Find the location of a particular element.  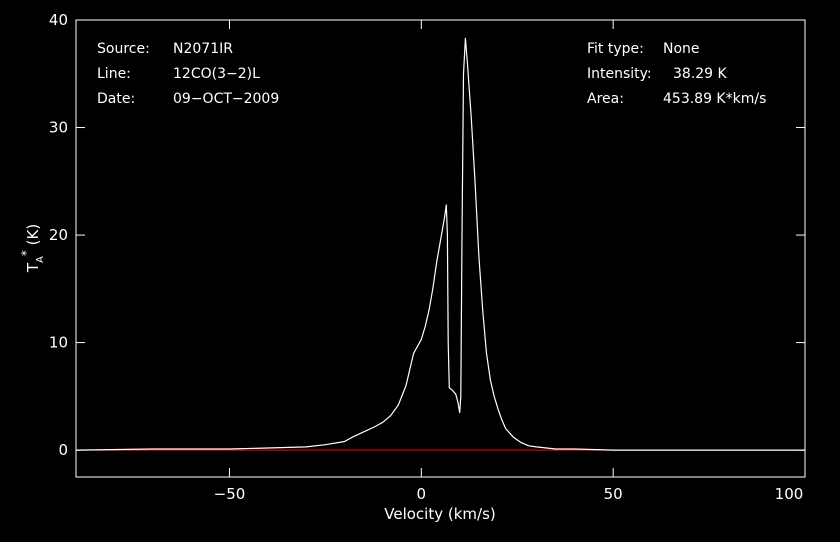

y-tick-label: 20 is located at coordinates (58, 235).